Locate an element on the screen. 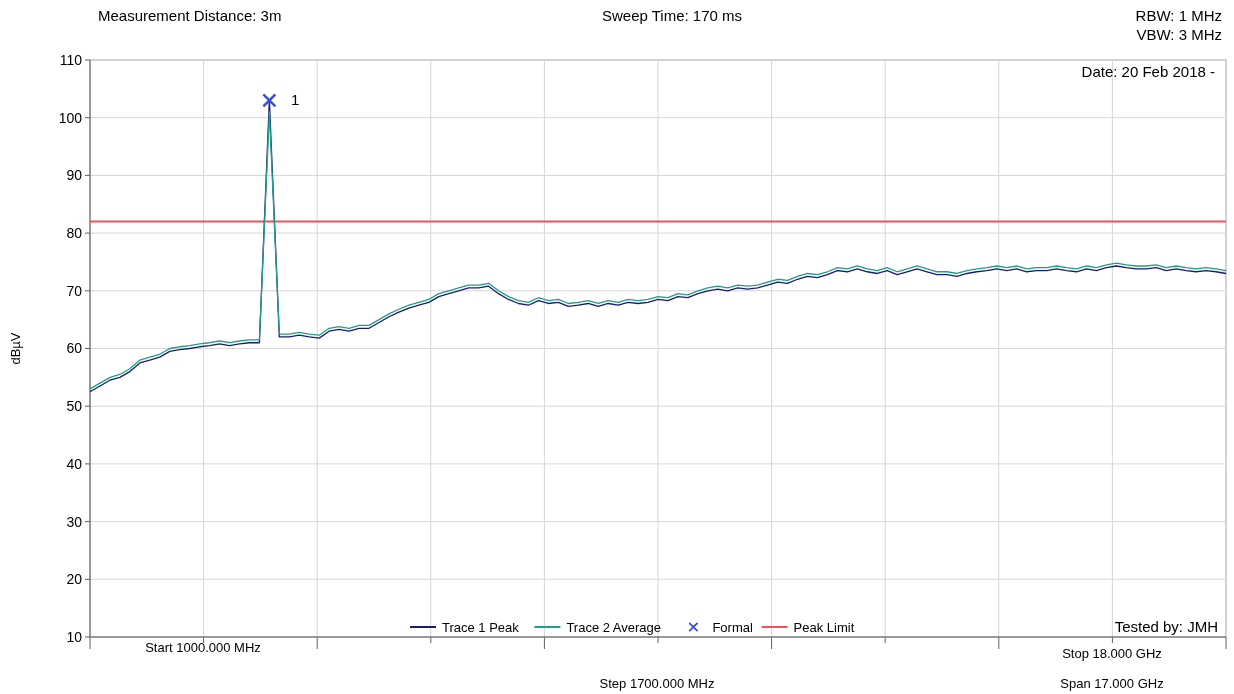  text: Measurement Distance: 3m is located at coordinates (190, 15).